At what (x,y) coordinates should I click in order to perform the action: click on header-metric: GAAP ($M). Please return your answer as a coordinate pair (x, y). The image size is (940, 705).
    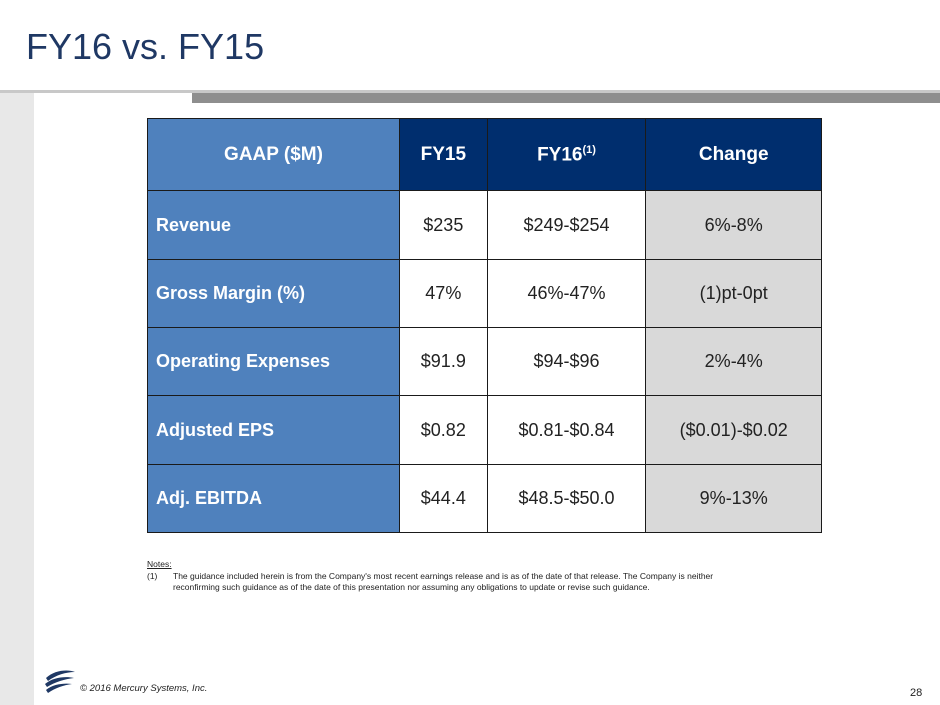
    Looking at the image, I should click on (273, 154).